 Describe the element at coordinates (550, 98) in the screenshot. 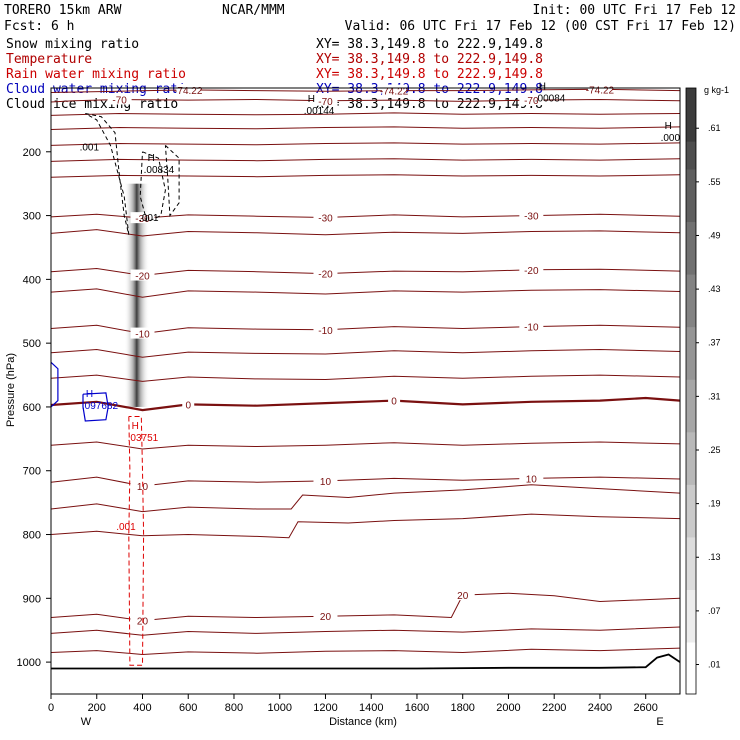

I see `annotation-value: .00084` at that location.